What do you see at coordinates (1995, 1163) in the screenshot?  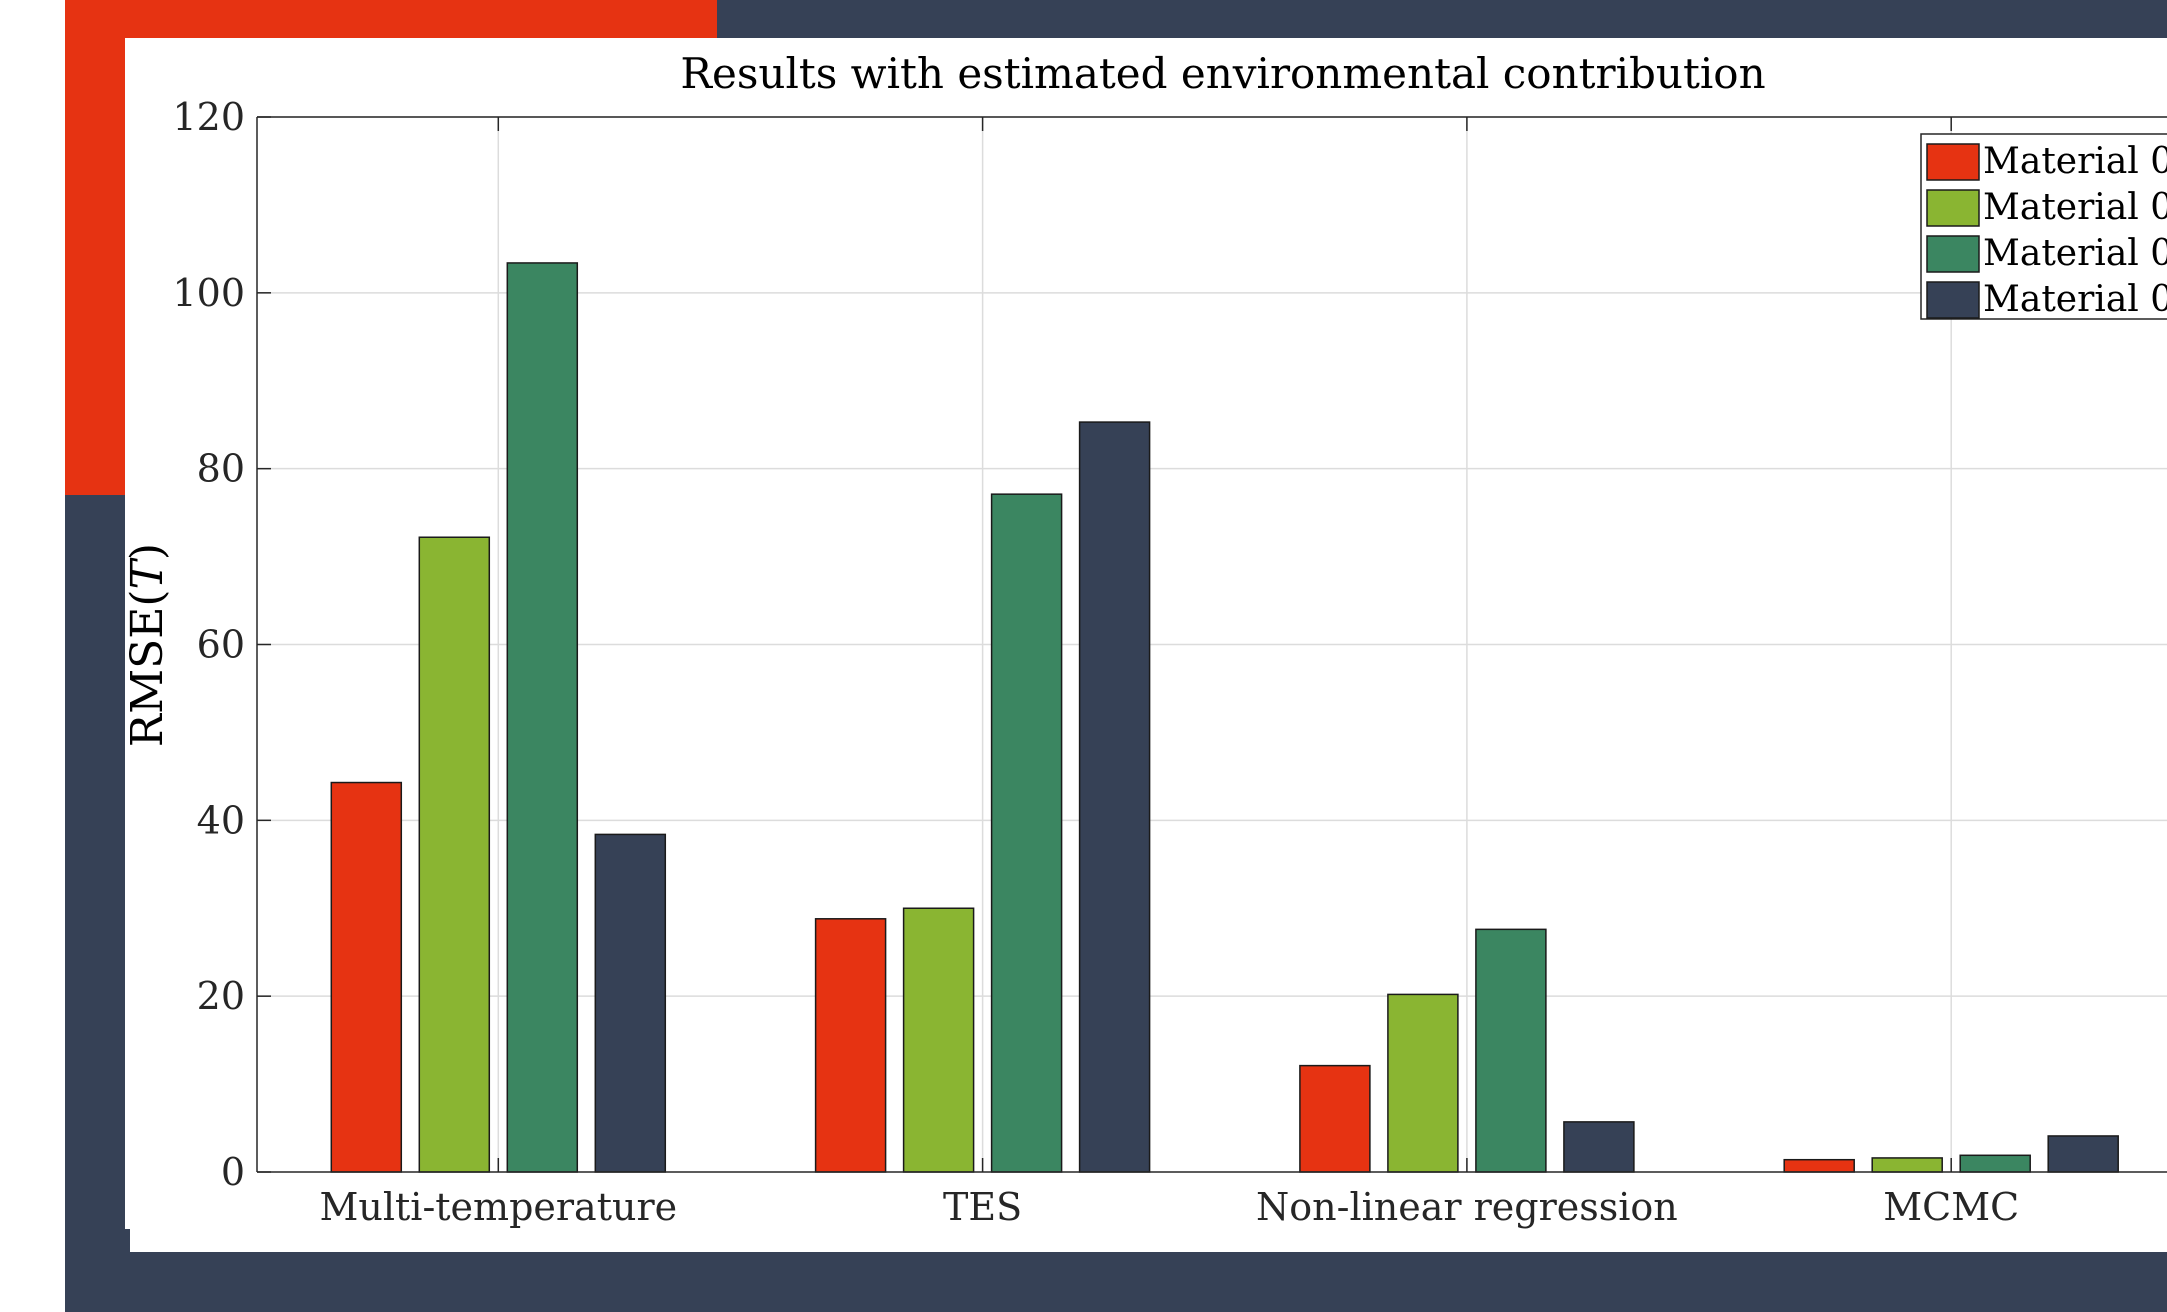 I see `bar-material-03-mcmc` at bounding box center [1995, 1163].